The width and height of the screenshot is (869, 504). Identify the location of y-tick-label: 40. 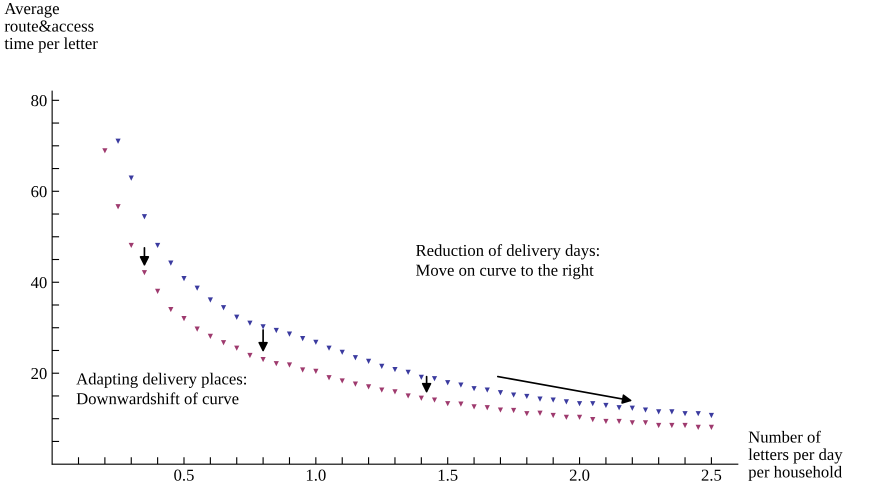
(38, 282).